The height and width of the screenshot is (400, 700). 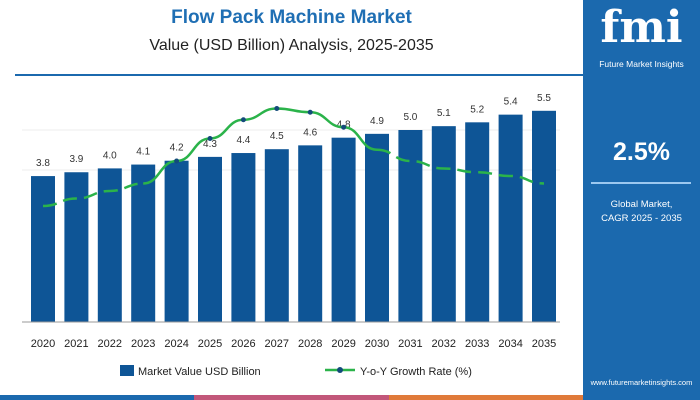 I want to click on bar-2035, so click(x=544, y=216).